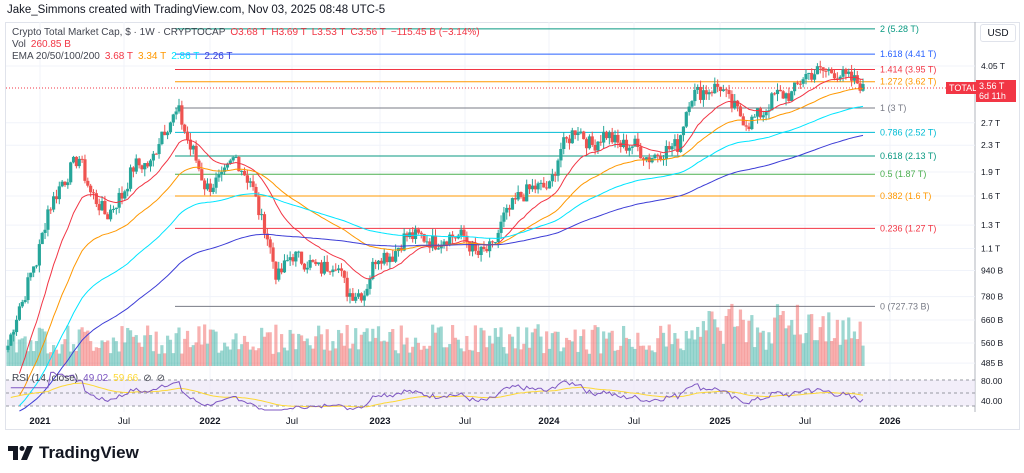 Image resolution: width=1024 pixels, height=473 pixels. I want to click on price-tick-label: 1.6 T, so click(990, 196).